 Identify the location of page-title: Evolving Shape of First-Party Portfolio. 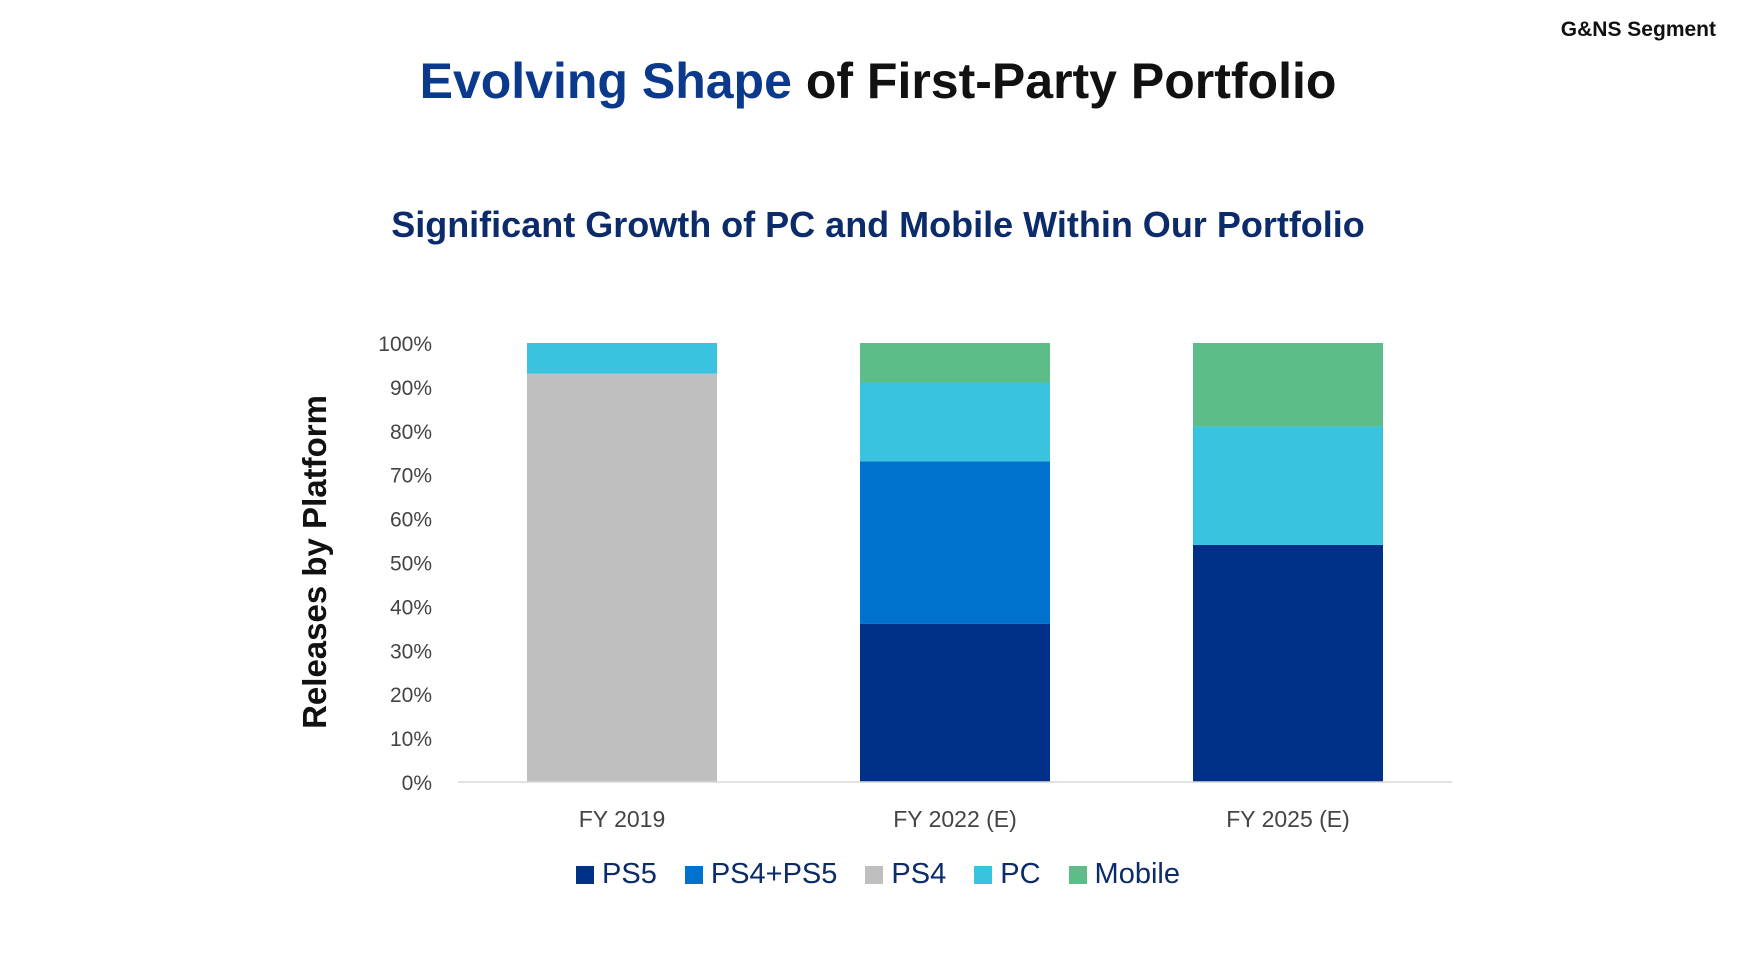
(878, 81).